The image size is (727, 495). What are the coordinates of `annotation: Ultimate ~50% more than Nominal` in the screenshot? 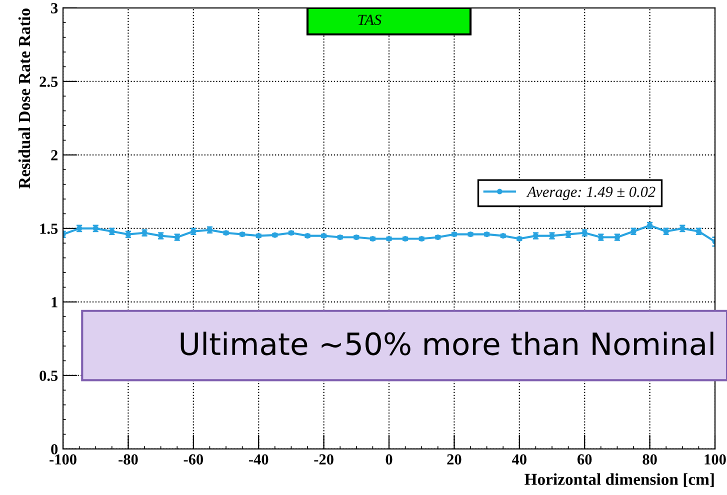 It's located at (447, 344).